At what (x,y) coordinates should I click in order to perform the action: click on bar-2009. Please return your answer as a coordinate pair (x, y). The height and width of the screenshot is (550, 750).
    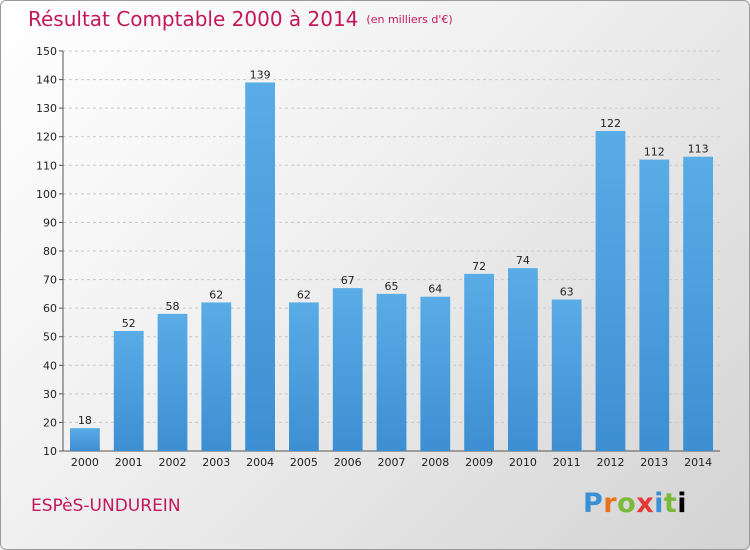
    Looking at the image, I should click on (479, 362).